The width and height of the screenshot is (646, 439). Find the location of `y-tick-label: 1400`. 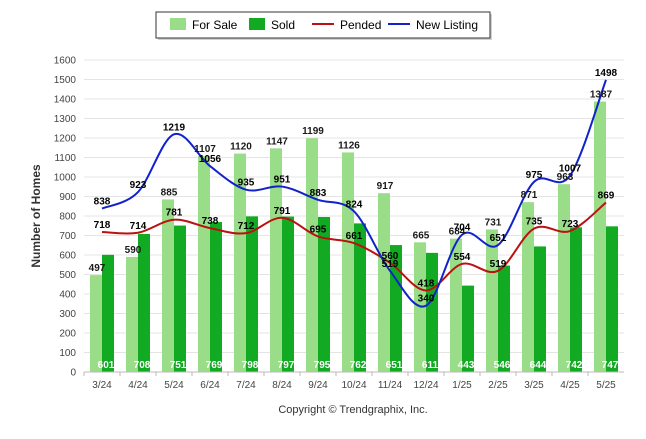

y-tick-label: 1400 is located at coordinates (65, 100).